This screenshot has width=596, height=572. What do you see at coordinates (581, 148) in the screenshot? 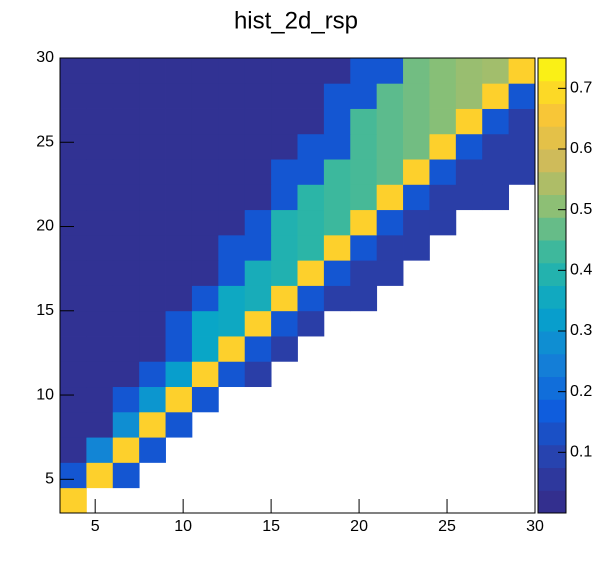
I see `z-tick-label: 0.6` at bounding box center [581, 148].